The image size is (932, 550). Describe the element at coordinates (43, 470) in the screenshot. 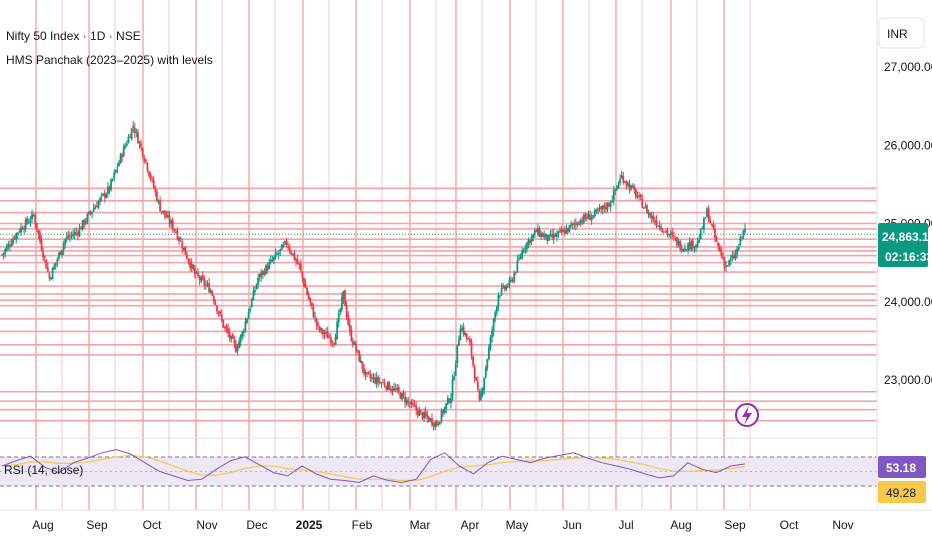

I see `rsi-title: RSI (14, close)` at that location.